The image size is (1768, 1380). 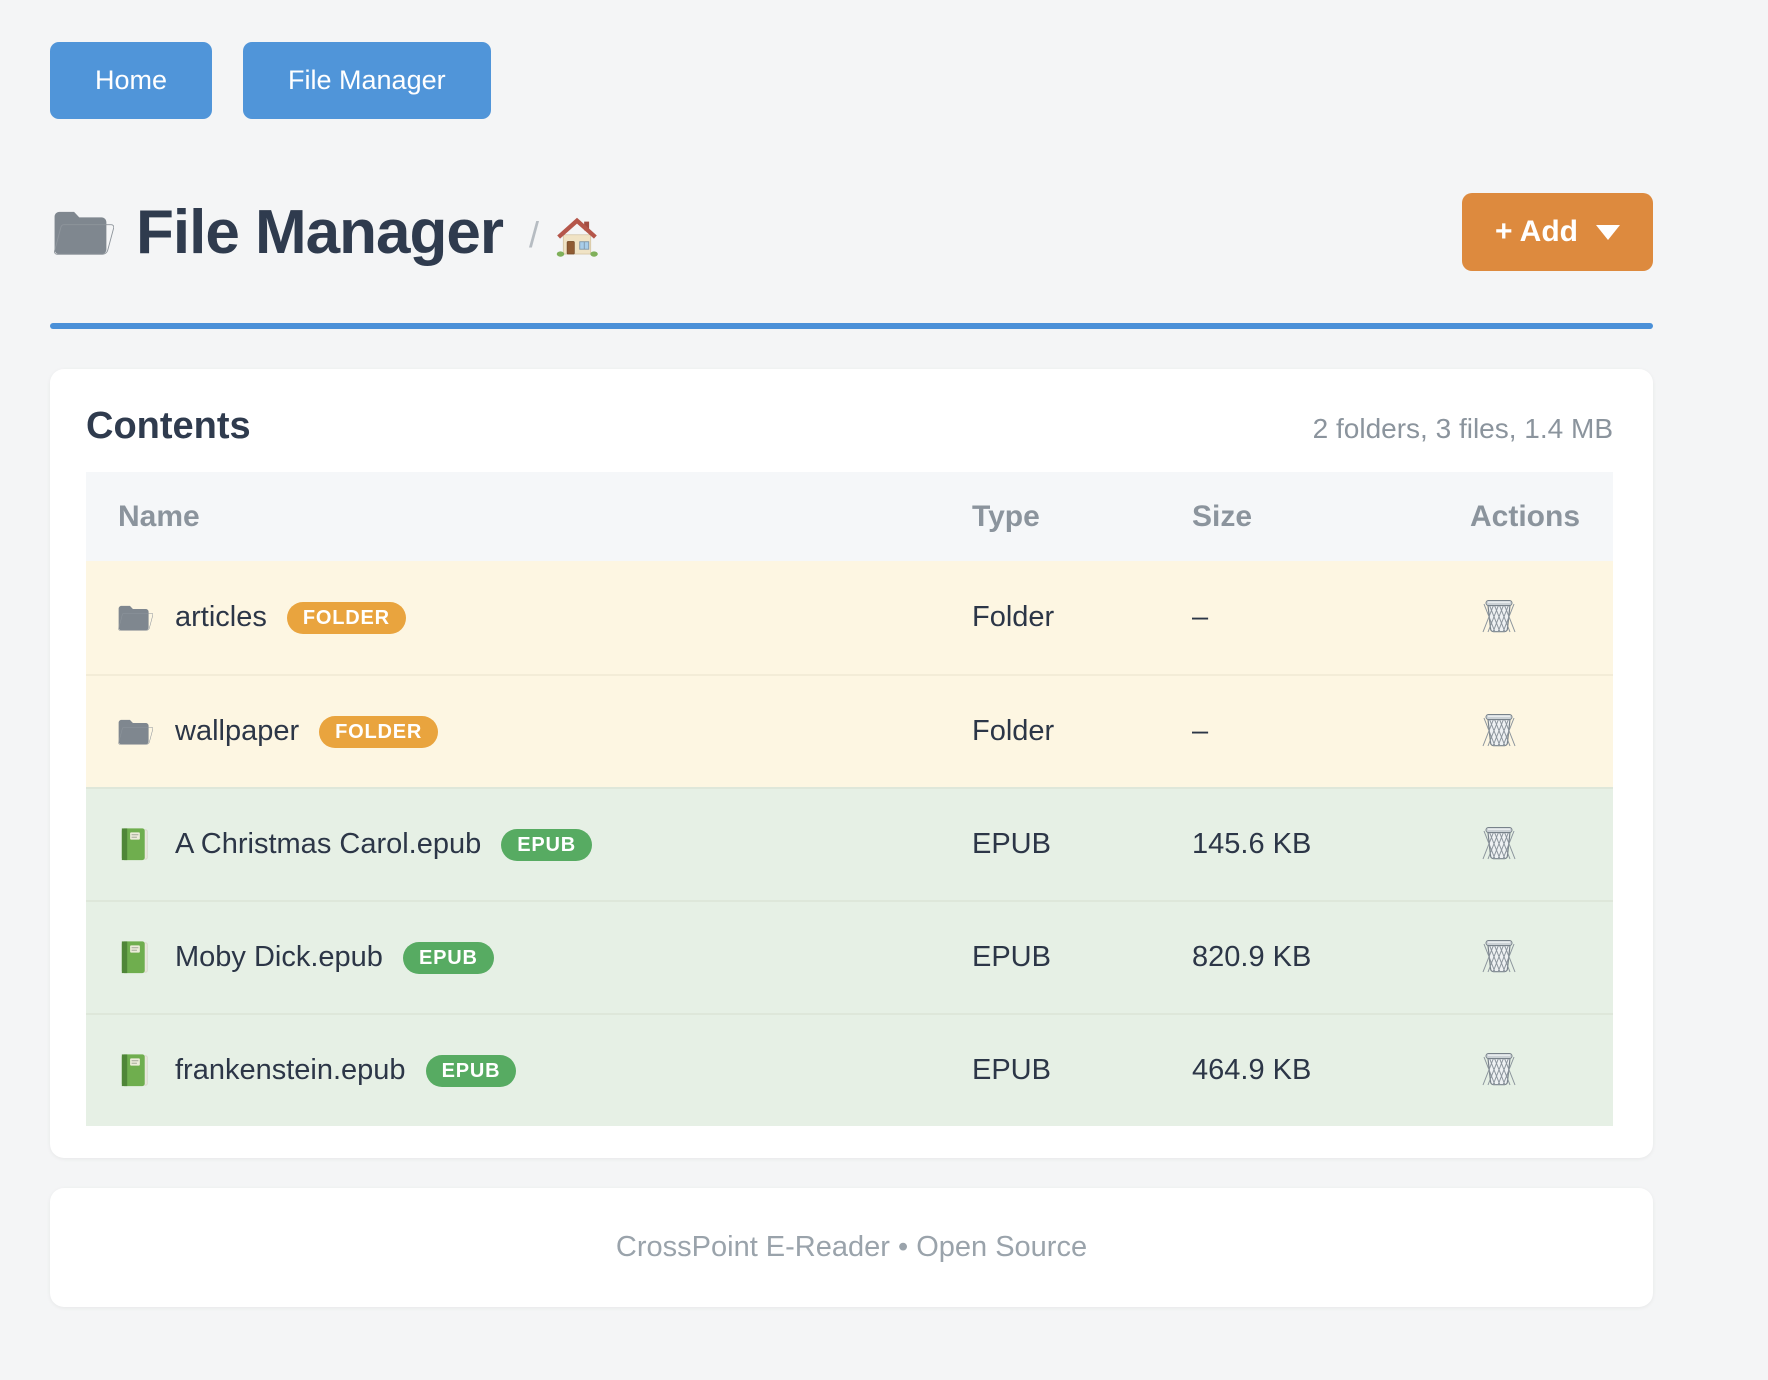 I want to click on size-cell: 145.6 KB, so click(x=1252, y=844).